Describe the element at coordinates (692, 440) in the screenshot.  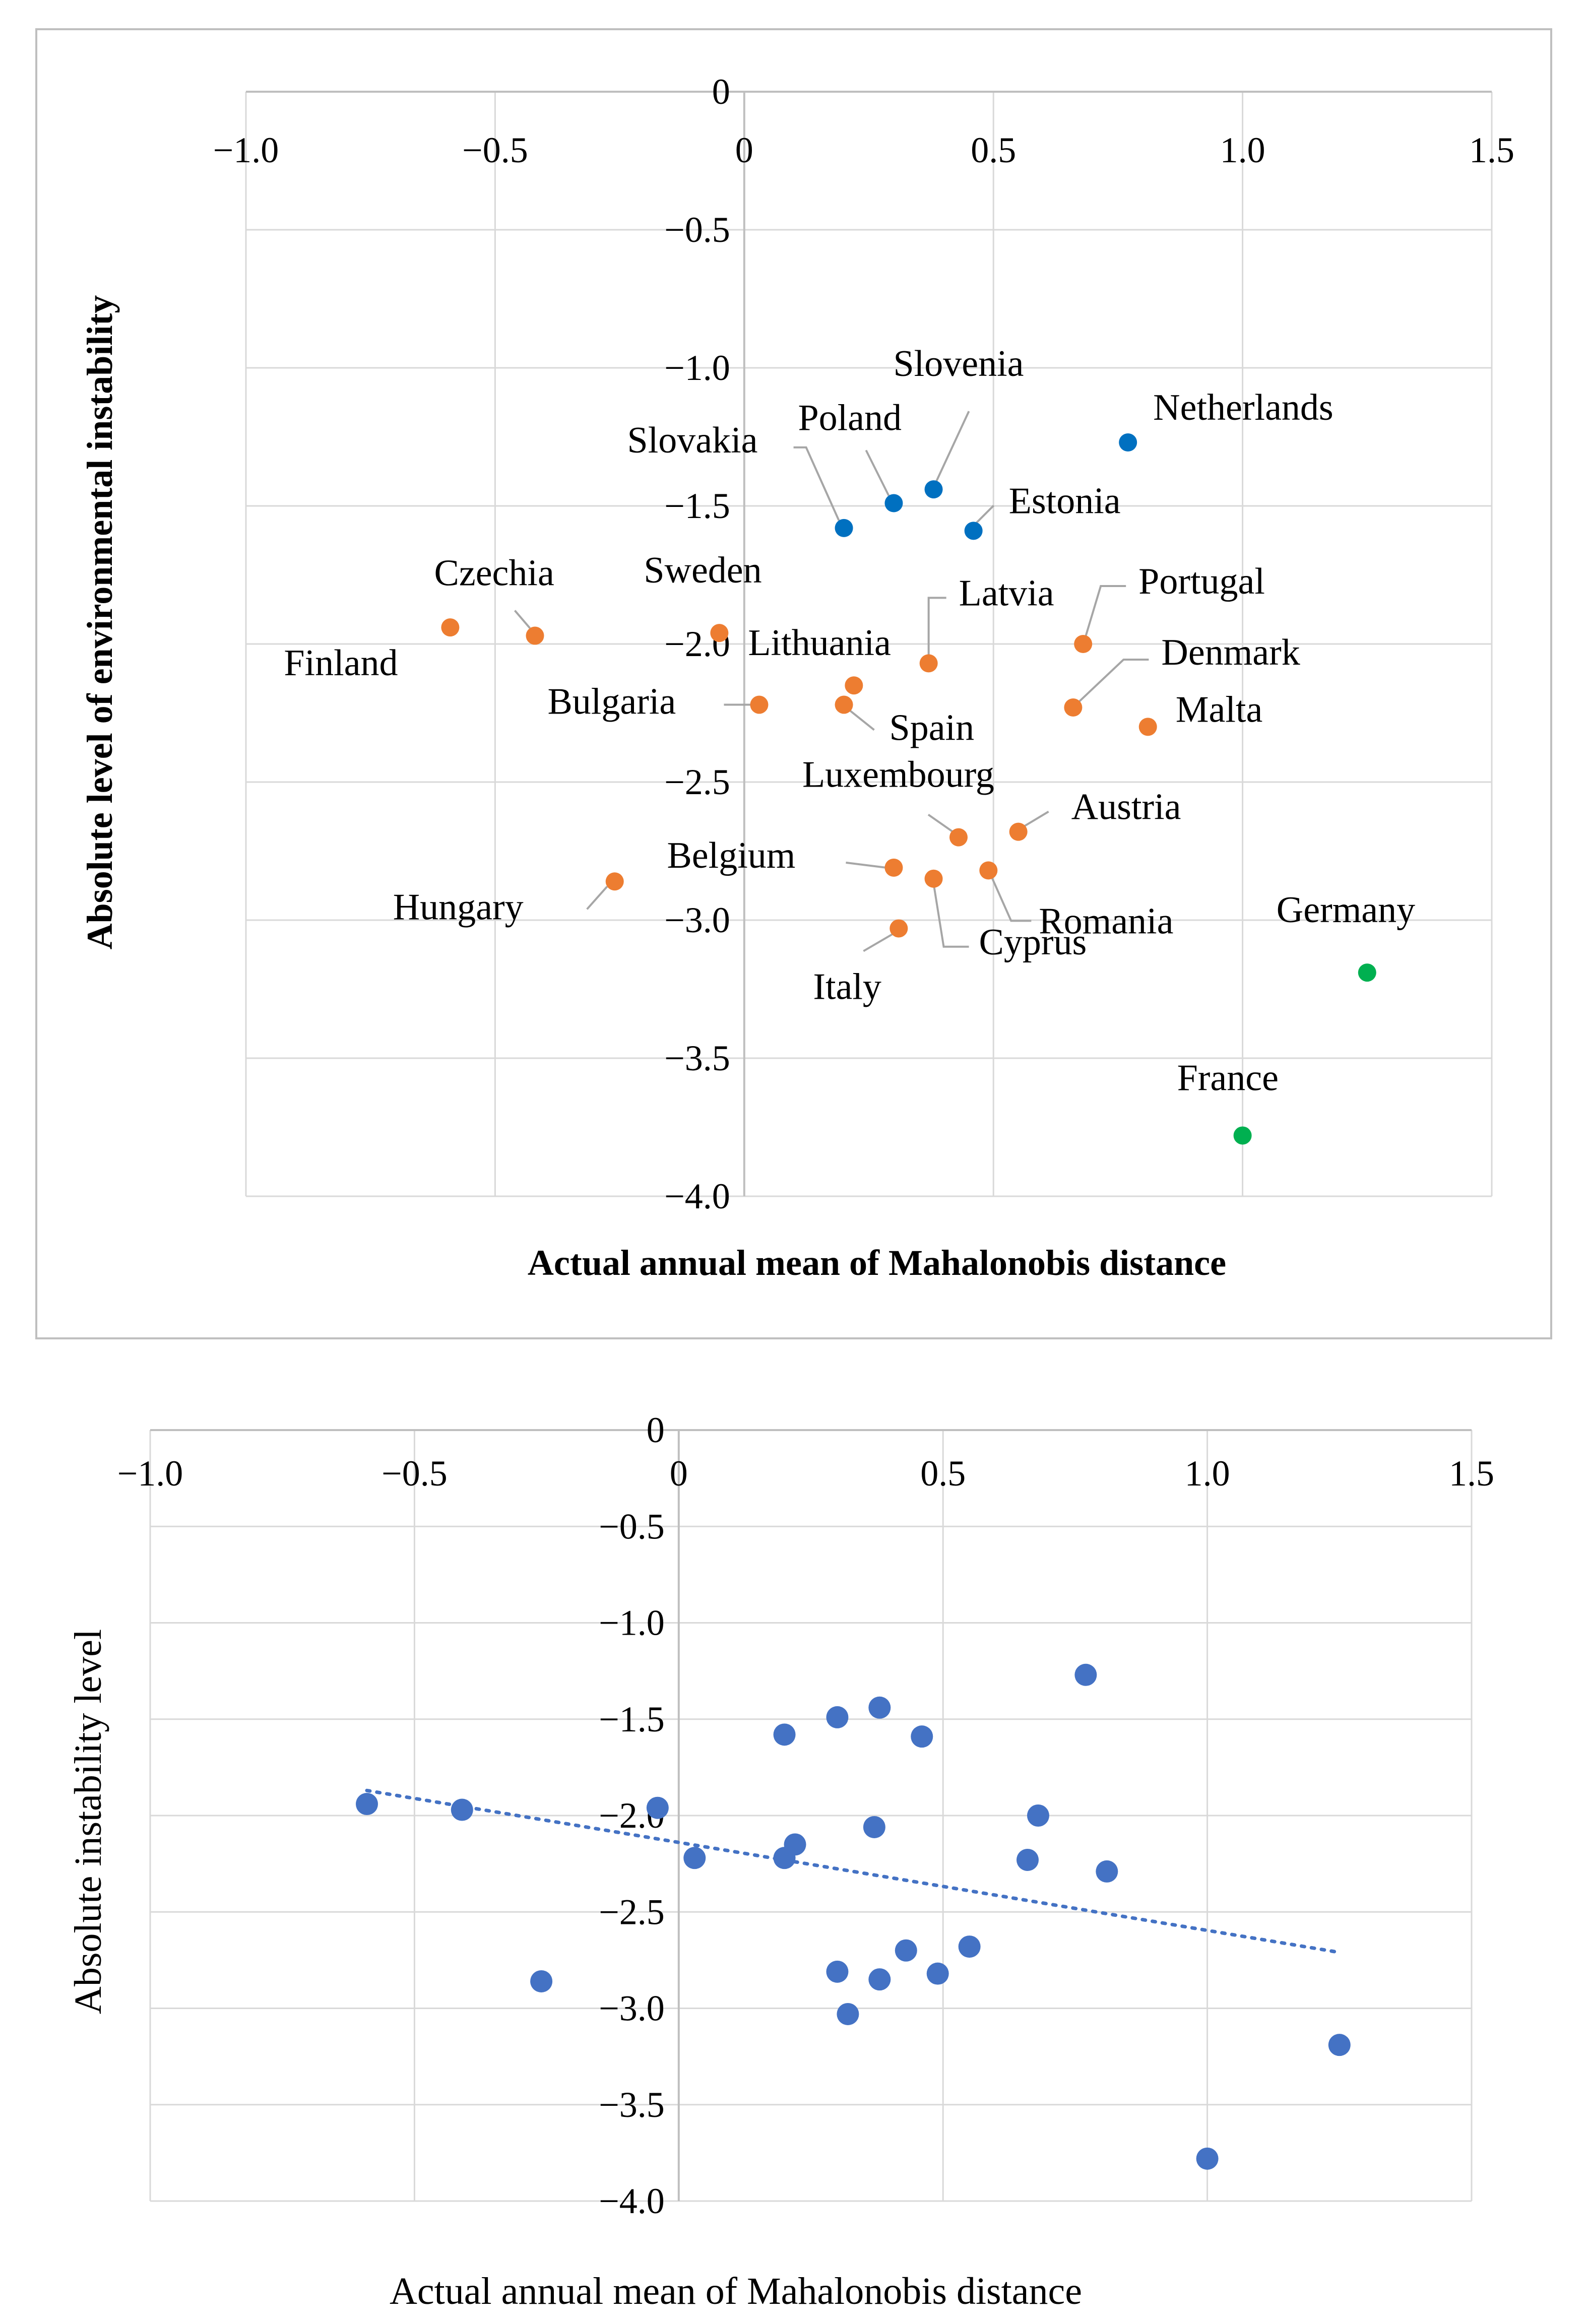
I see `chart1-label-slovakia: Slovakia` at that location.